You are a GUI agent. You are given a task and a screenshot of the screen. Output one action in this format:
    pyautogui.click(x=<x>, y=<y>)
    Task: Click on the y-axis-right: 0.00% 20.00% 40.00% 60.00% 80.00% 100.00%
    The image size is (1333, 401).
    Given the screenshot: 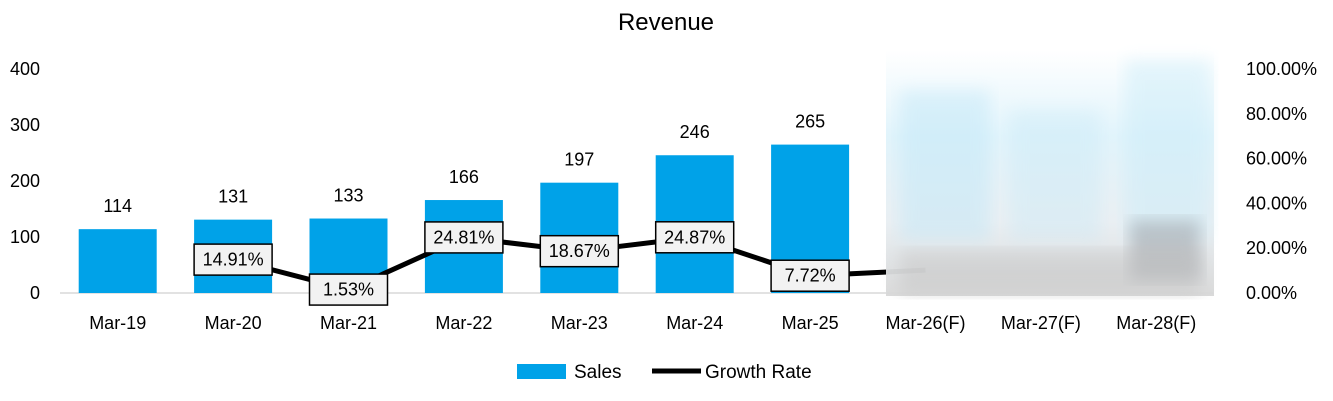 What is the action you would take?
    pyautogui.click(x=1281, y=181)
    